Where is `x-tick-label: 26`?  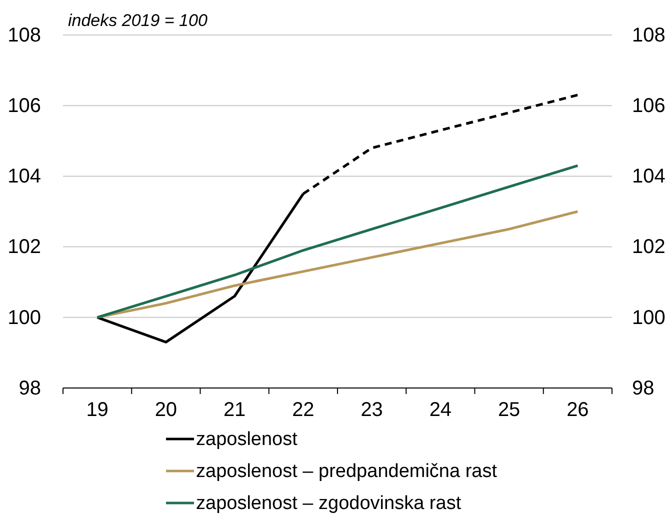 x-tick-label: 26 is located at coordinates (577, 410).